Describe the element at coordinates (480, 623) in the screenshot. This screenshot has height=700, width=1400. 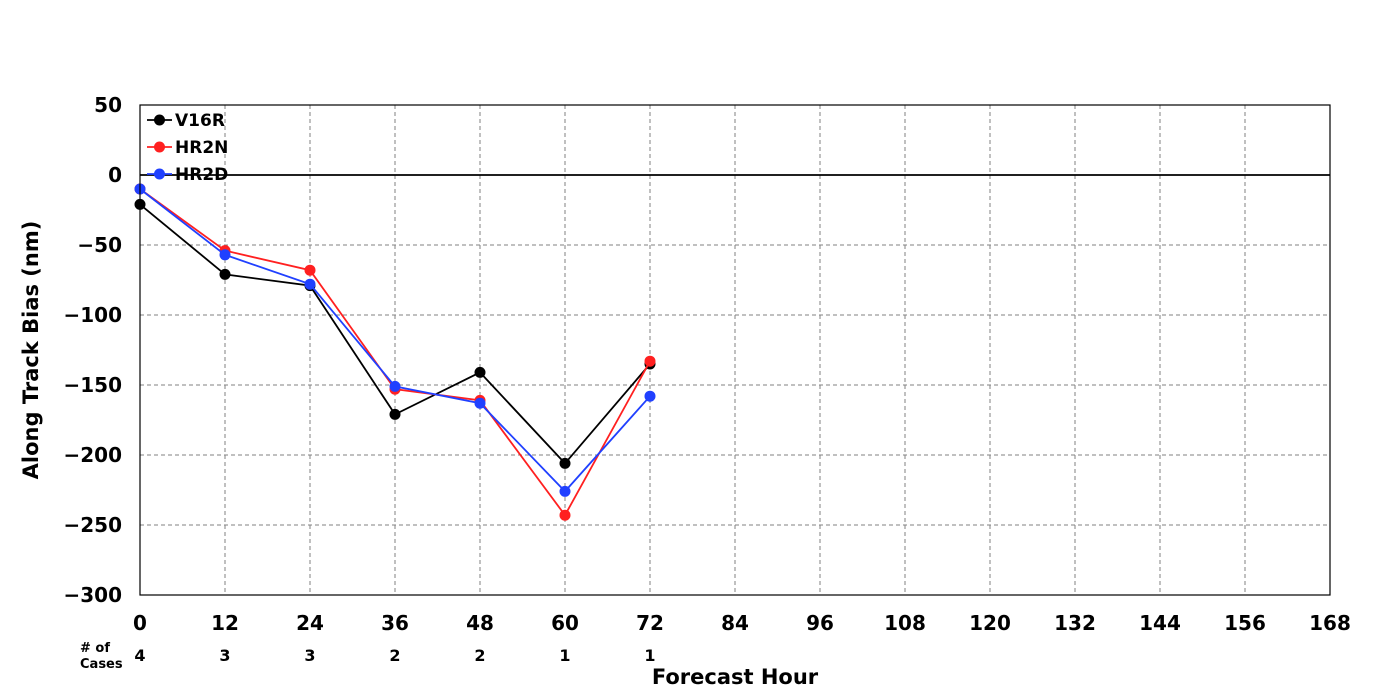
I see `x-tick-label: 48` at that location.